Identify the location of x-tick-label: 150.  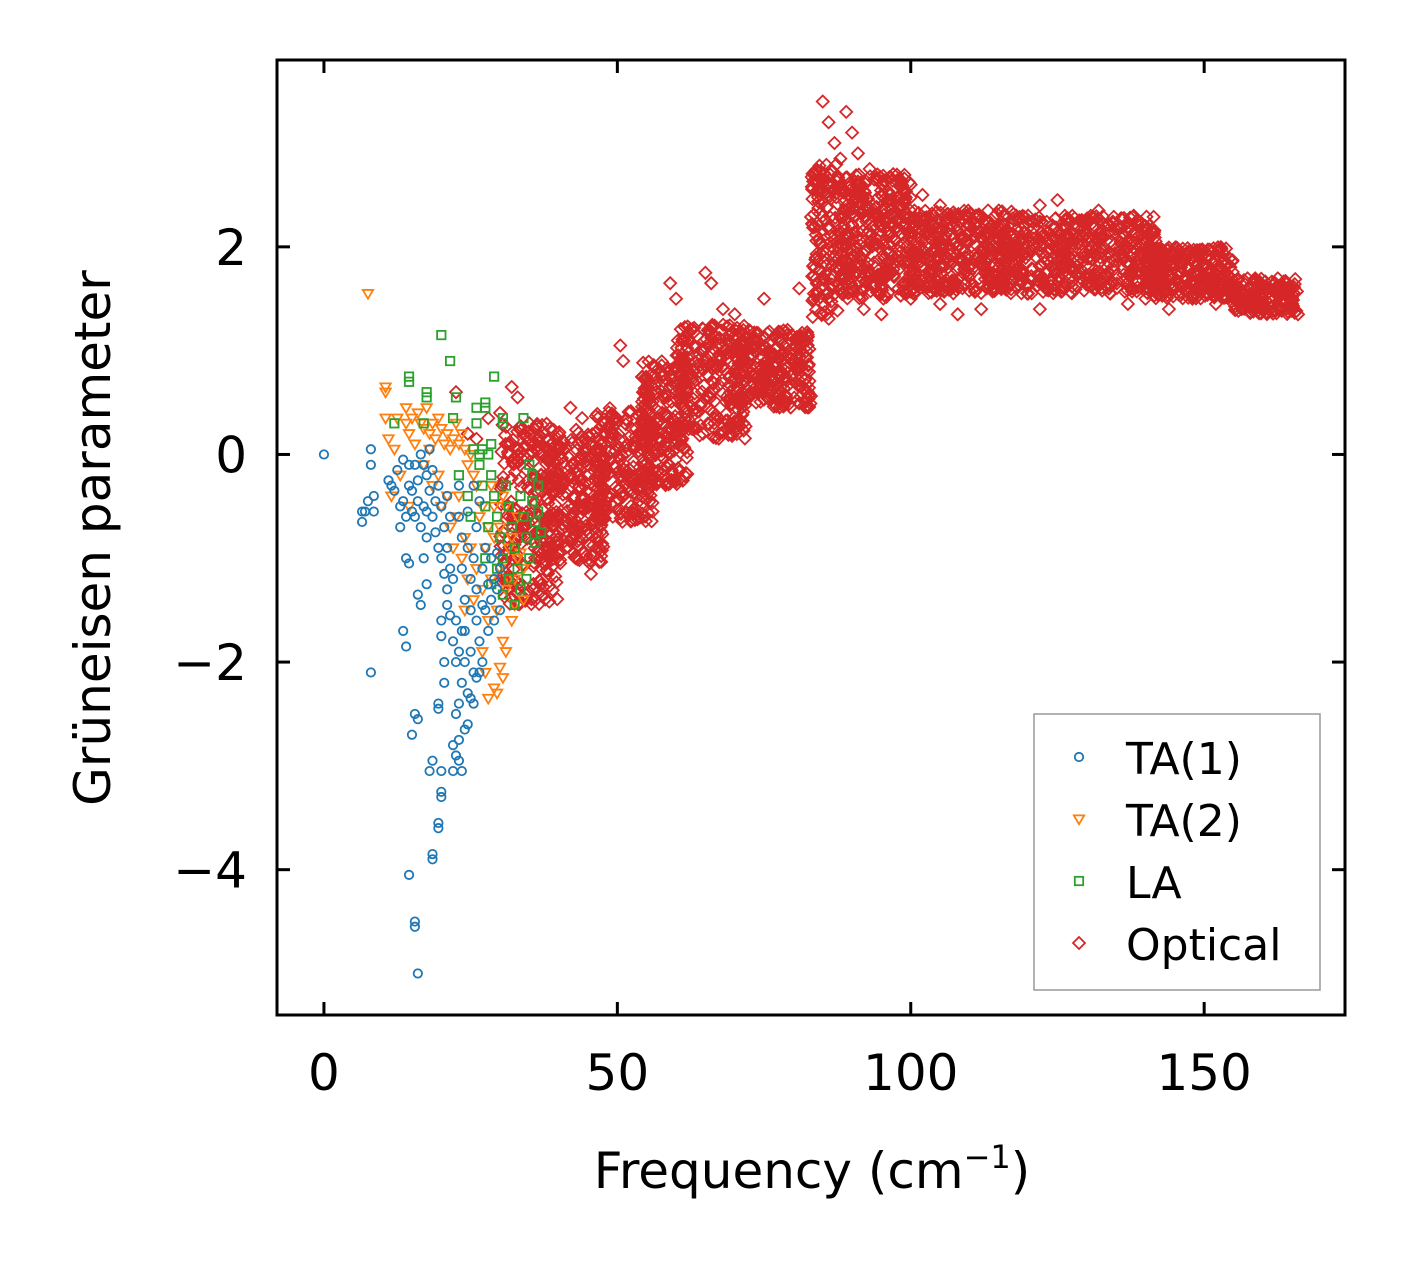
(1203, 1073).